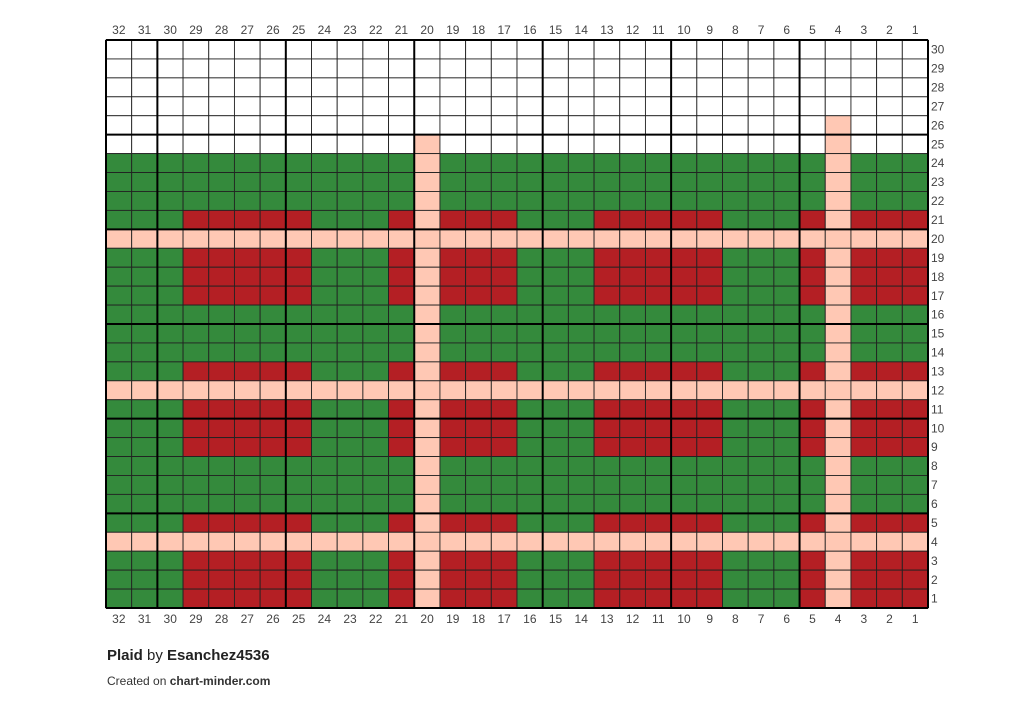 The height and width of the screenshot is (712, 1032). I want to click on row-label: 7, so click(934, 485).